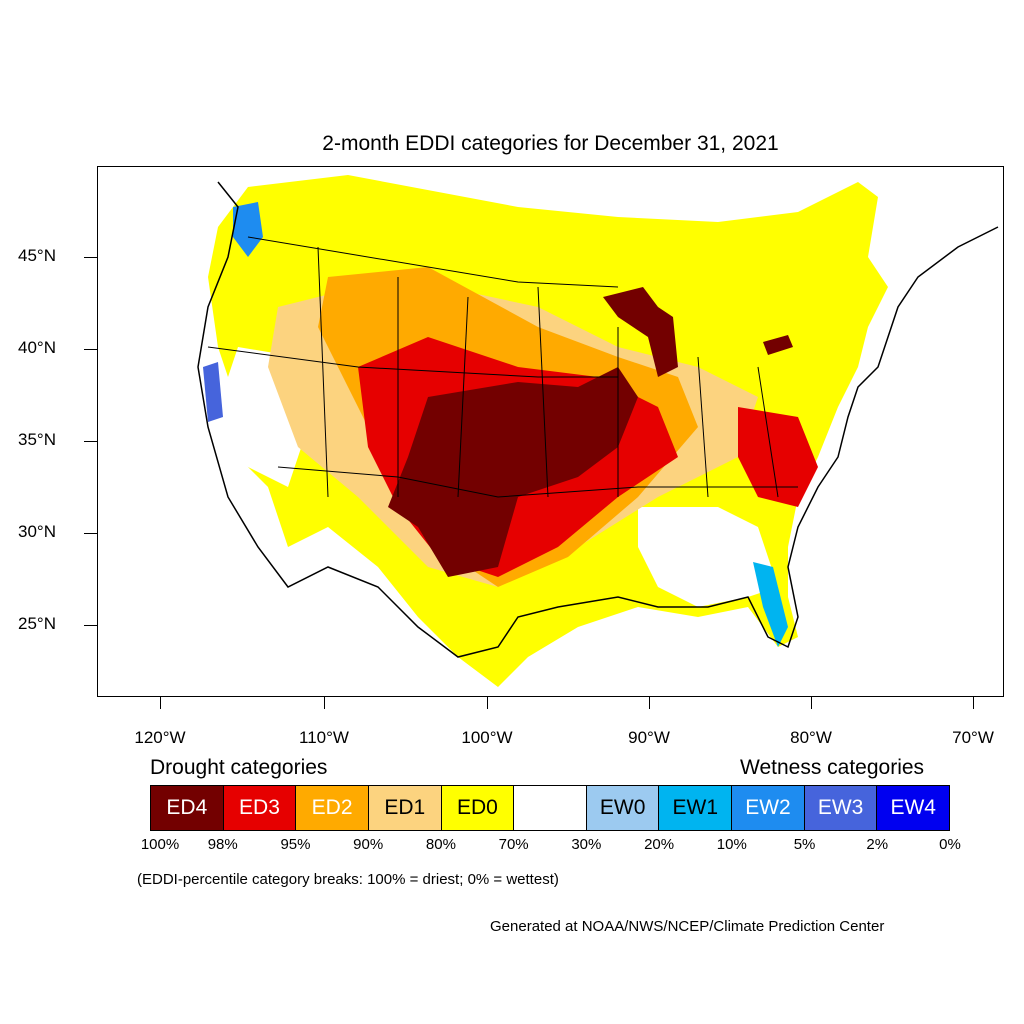 The width and height of the screenshot is (1024, 1024). Describe the element at coordinates (778, 457) in the screenshot. I see `ed3-east` at that location.